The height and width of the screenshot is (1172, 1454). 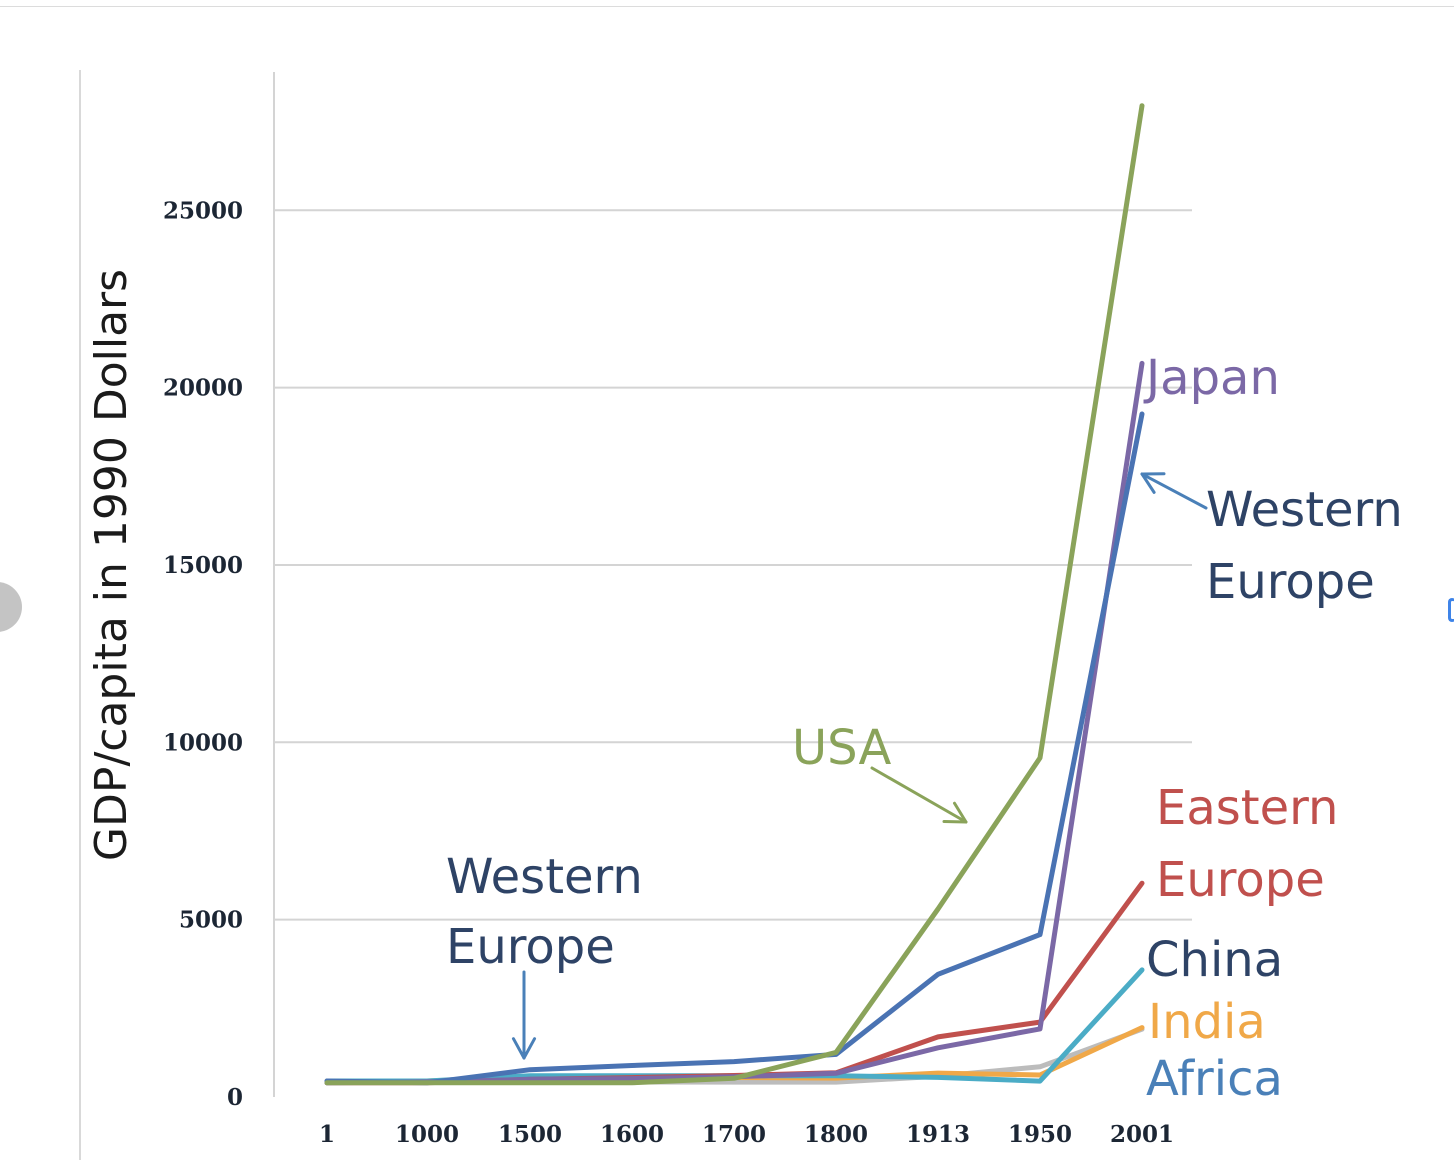 What do you see at coordinates (203, 388) in the screenshot?
I see `y-tick-20000: 20000` at bounding box center [203, 388].